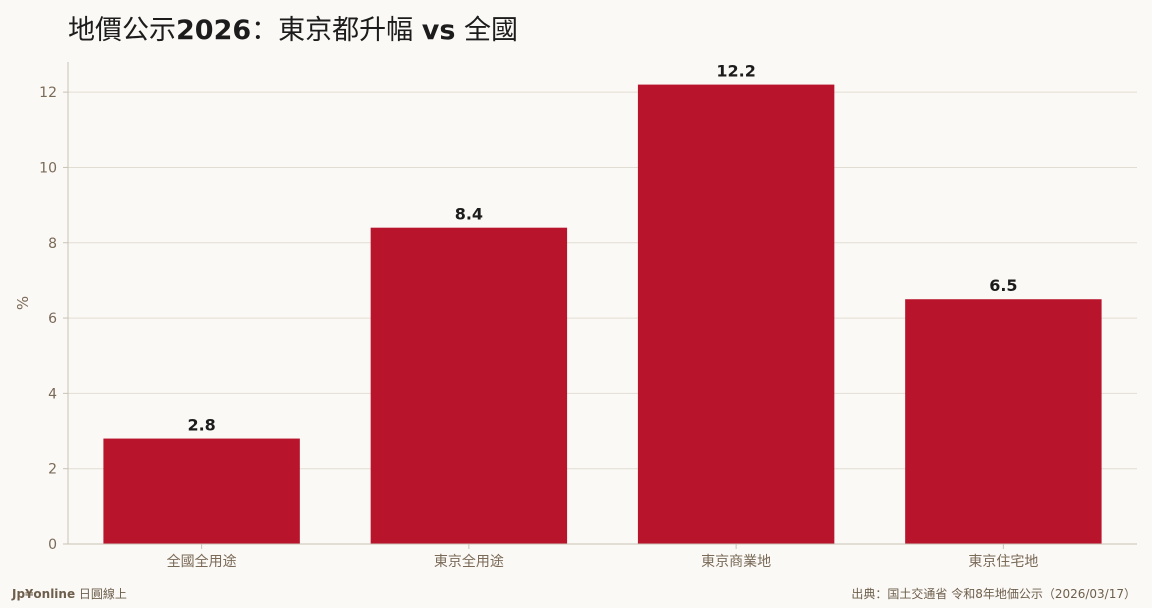  Describe the element at coordinates (48, 93) in the screenshot. I see `y-tick-label: 12` at that location.